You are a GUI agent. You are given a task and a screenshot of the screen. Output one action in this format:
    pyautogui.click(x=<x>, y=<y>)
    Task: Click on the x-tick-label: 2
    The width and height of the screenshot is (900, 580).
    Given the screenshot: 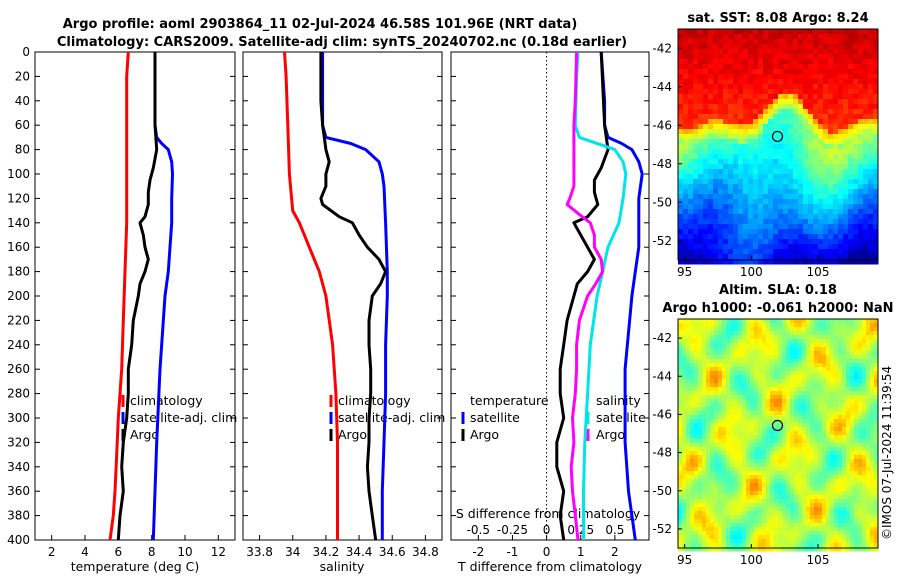 What is the action you would take?
    pyautogui.click(x=615, y=552)
    